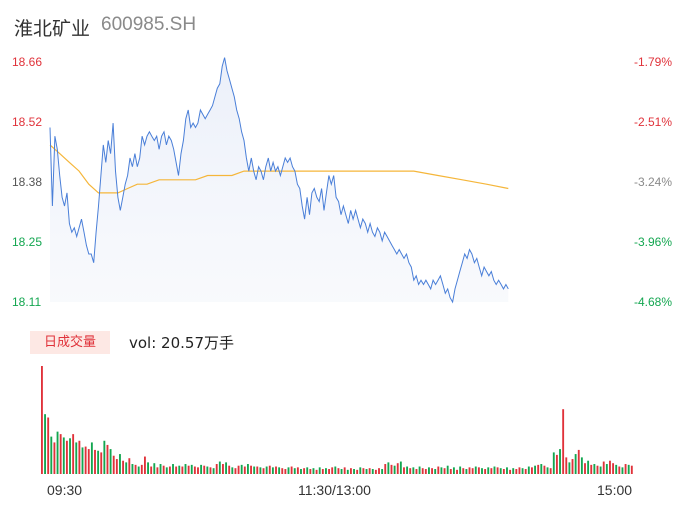 This screenshot has height=524, width=686. What do you see at coordinates (70, 342) in the screenshot?
I see `volume-tag: 日成交量` at bounding box center [70, 342].